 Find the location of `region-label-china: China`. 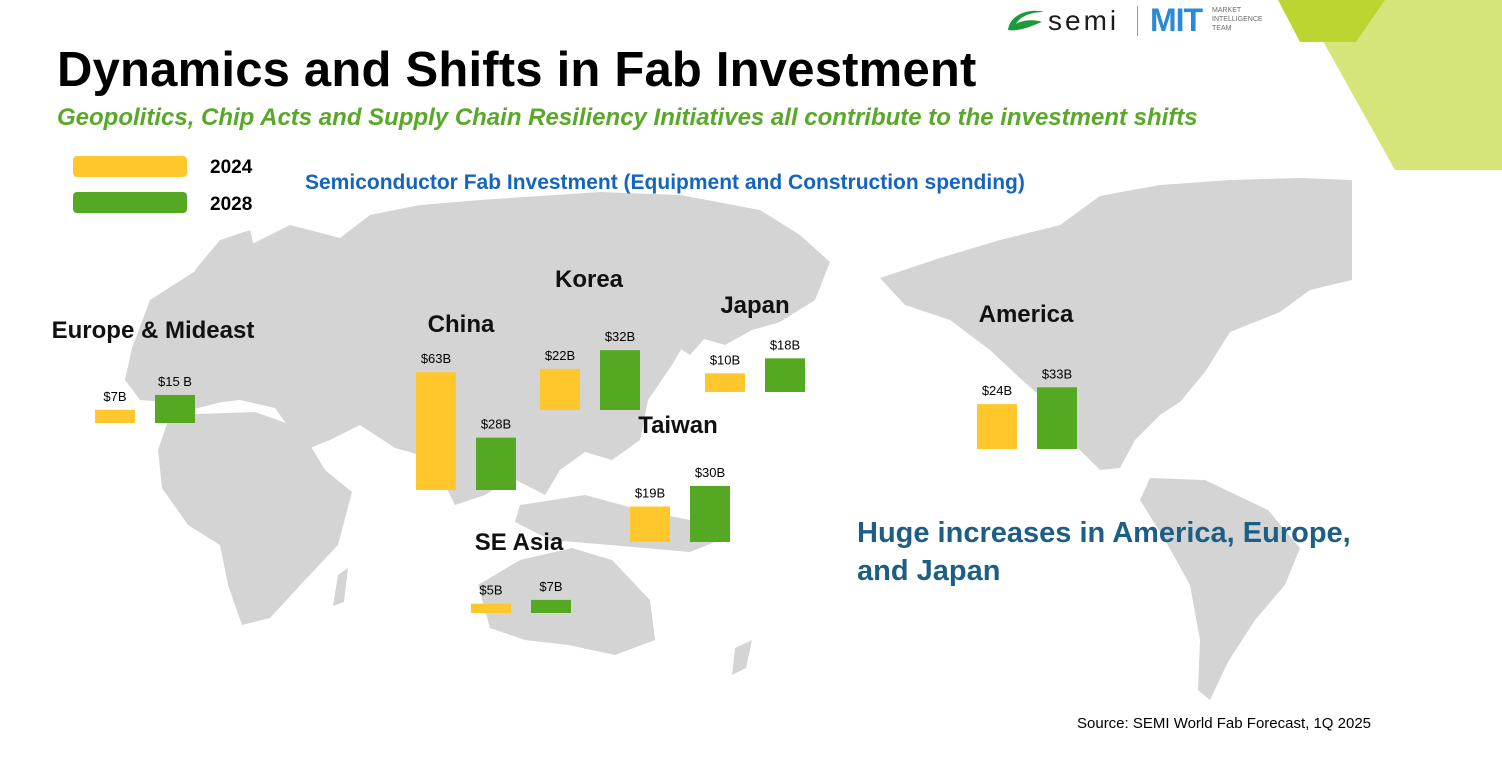

region-label-china: China is located at coordinates (461, 324).